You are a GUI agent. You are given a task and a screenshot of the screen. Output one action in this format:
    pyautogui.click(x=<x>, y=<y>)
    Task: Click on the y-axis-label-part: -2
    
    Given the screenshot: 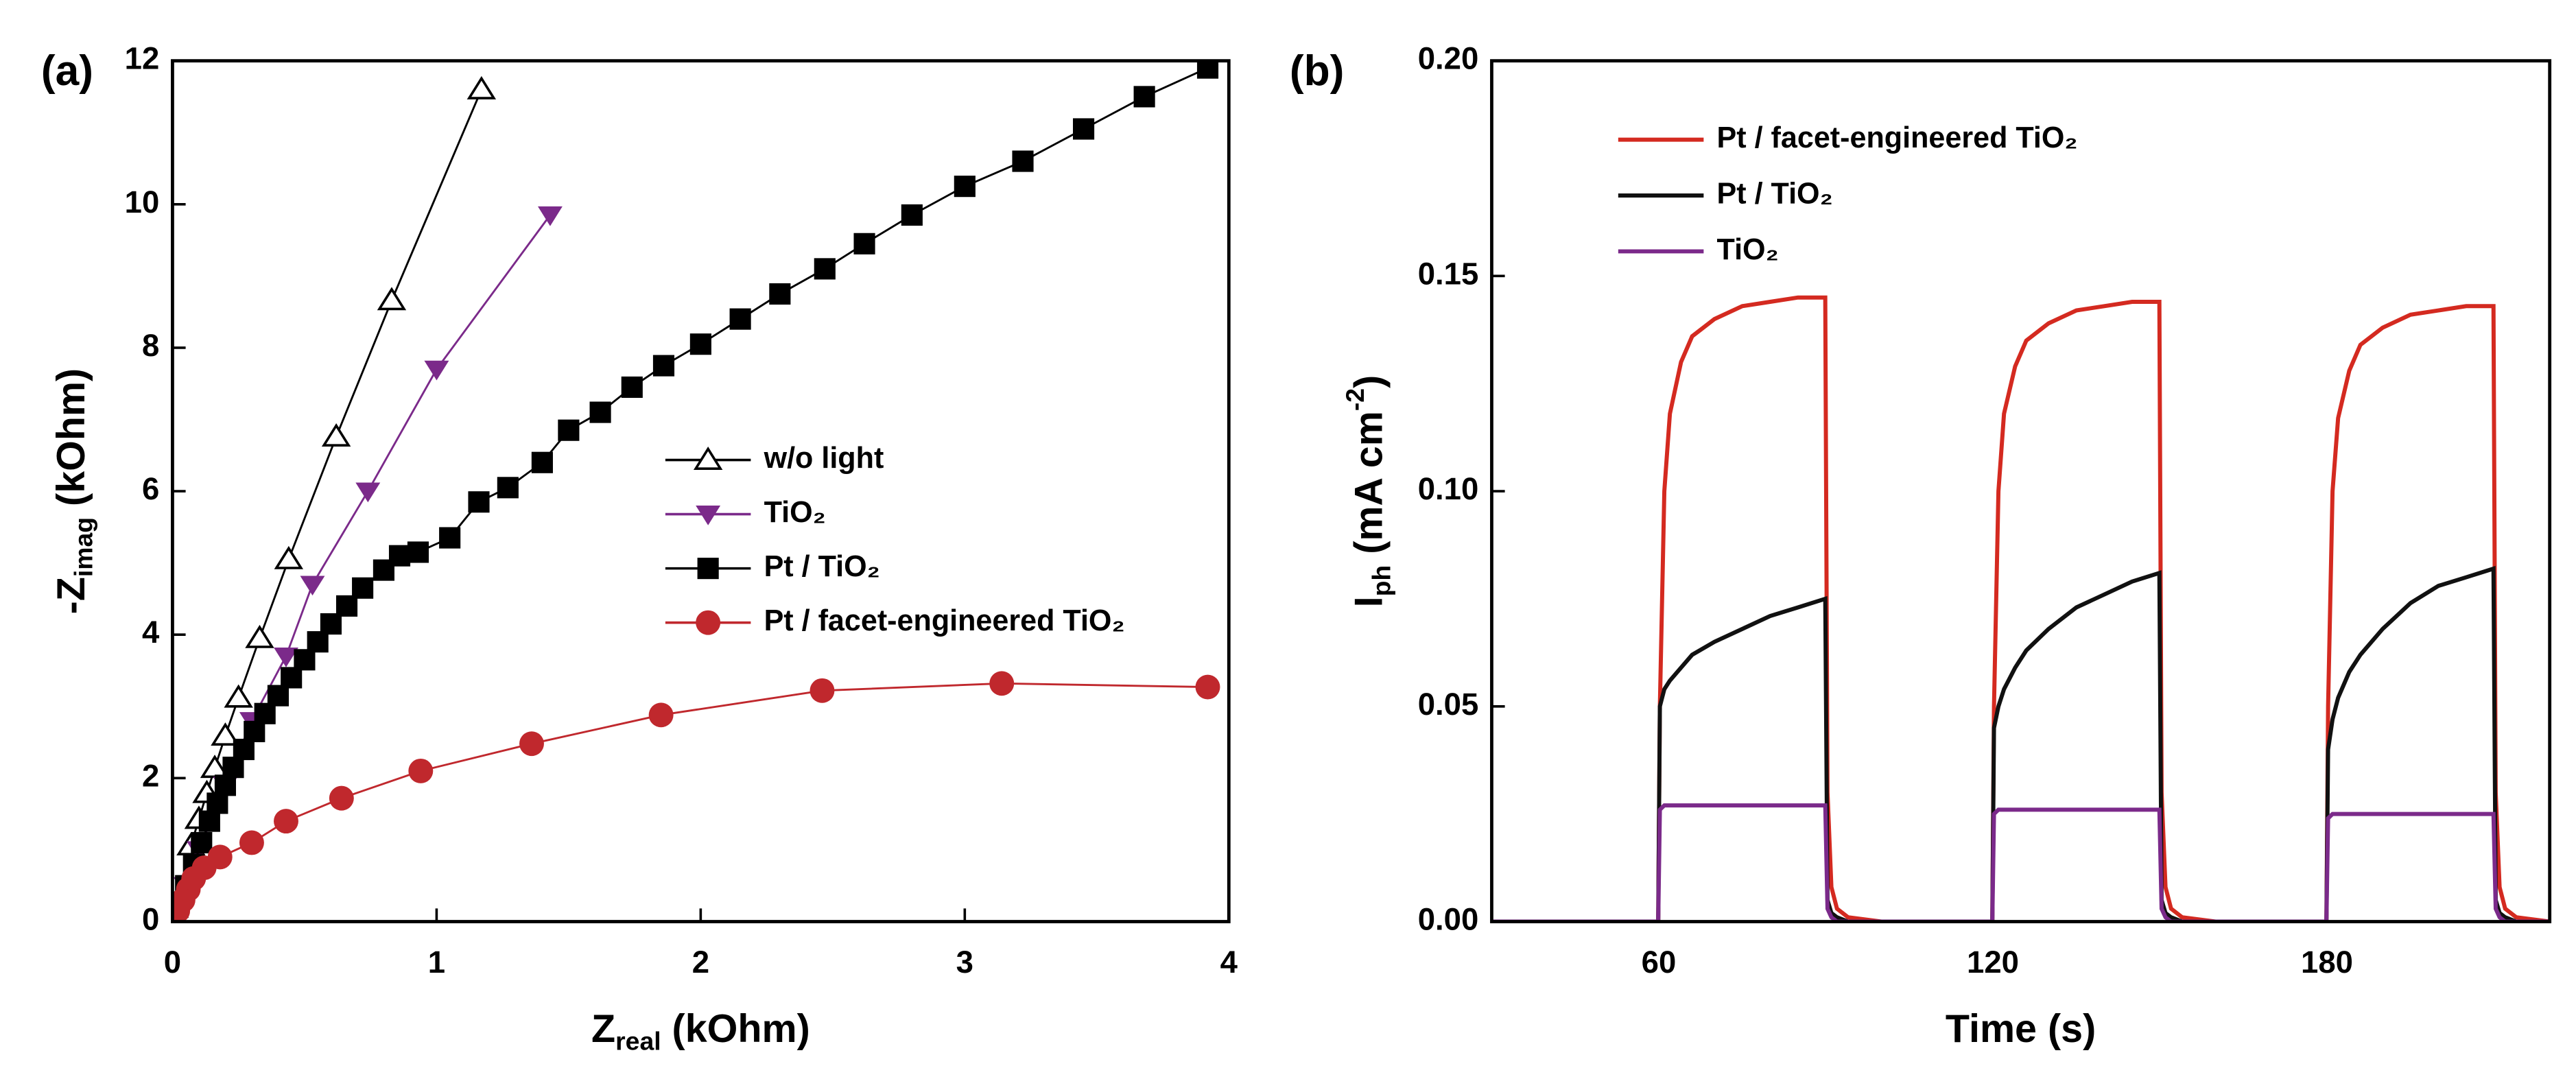 What is the action you would take?
    pyautogui.click(x=1354, y=399)
    